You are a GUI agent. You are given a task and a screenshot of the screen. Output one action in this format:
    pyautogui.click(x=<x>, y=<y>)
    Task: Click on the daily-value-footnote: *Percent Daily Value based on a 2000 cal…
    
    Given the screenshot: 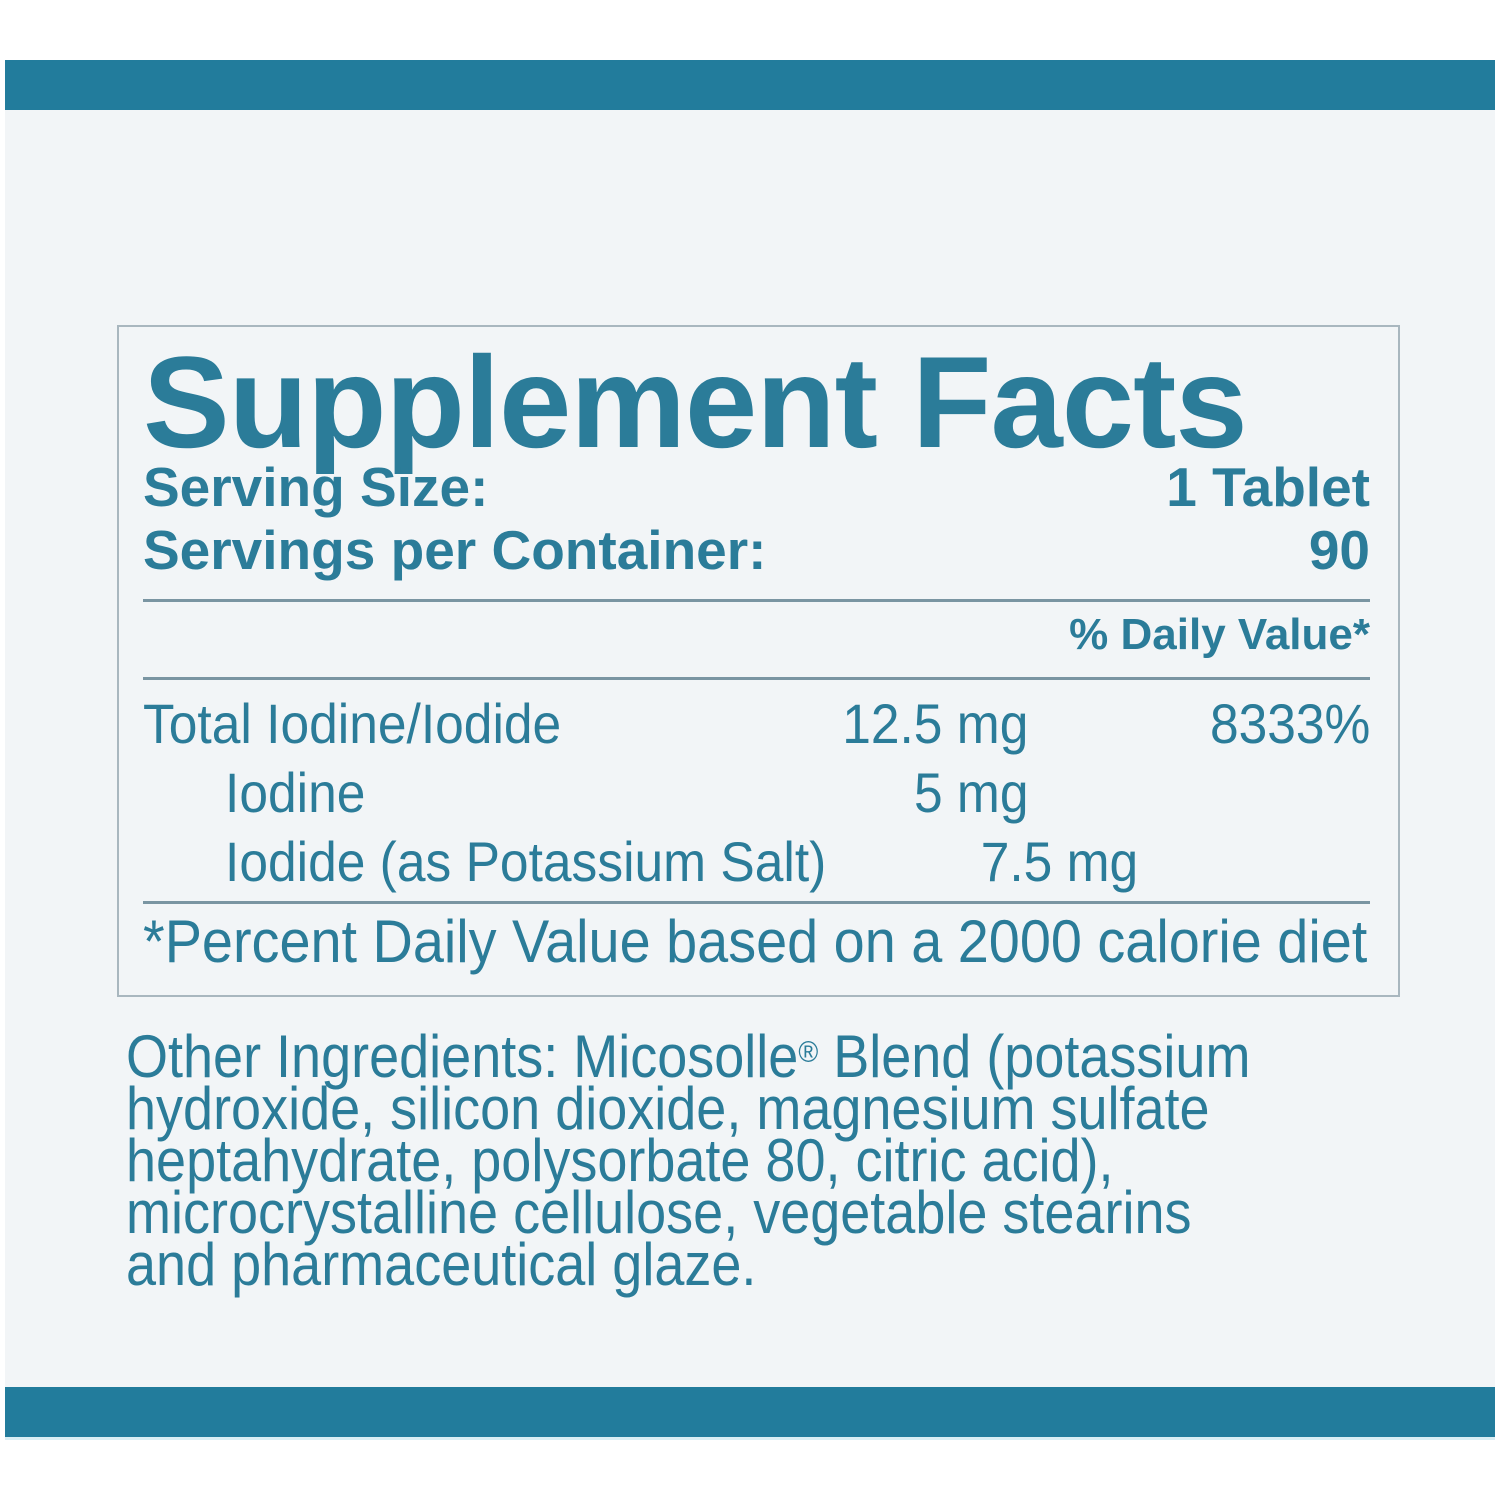 What is the action you would take?
    pyautogui.click(x=755, y=941)
    